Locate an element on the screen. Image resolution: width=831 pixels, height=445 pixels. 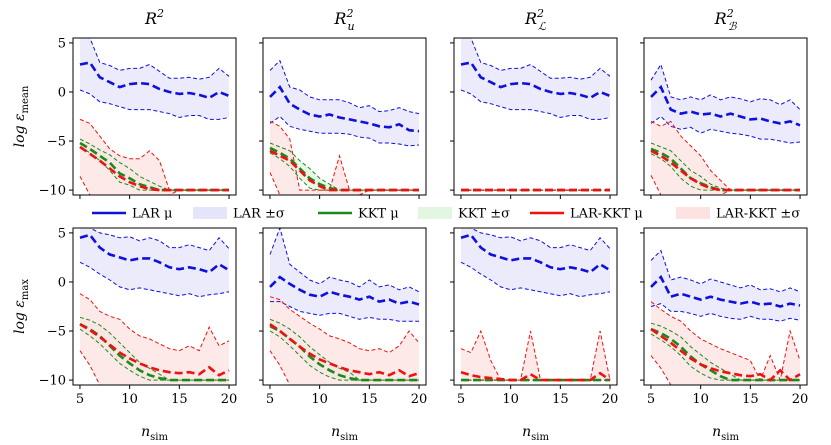
panel-r0-c0: 5 0 −5 −10 is located at coordinates (138, 117).